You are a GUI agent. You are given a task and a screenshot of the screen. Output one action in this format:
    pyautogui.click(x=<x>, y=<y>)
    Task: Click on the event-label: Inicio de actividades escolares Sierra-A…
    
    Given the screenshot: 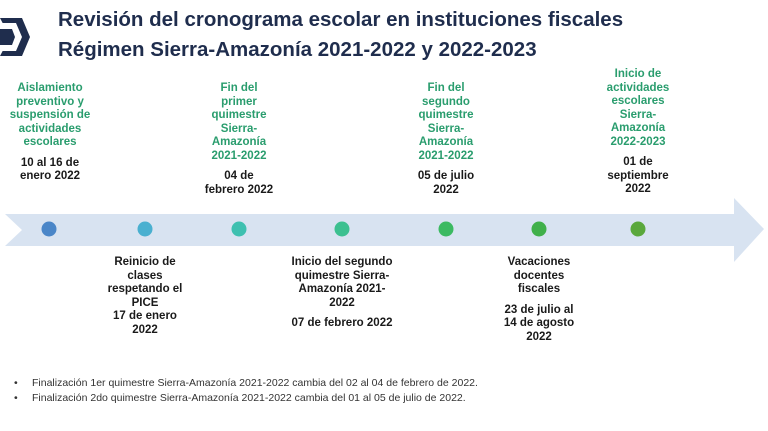 What is the action you would take?
    pyautogui.click(x=638, y=108)
    